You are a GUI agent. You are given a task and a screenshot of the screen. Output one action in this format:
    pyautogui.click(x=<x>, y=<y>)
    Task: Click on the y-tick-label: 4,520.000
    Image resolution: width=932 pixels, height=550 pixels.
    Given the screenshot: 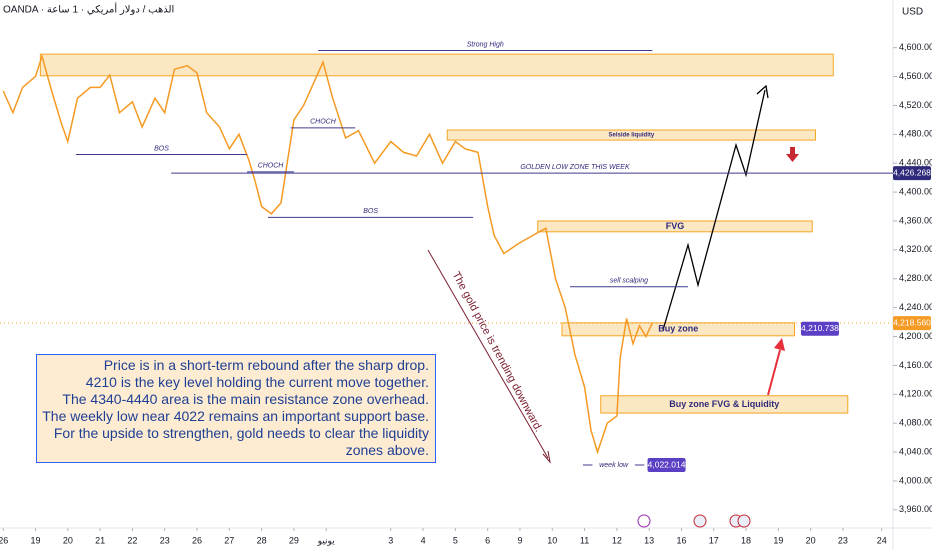 What is the action you would take?
    pyautogui.click(x=915, y=105)
    